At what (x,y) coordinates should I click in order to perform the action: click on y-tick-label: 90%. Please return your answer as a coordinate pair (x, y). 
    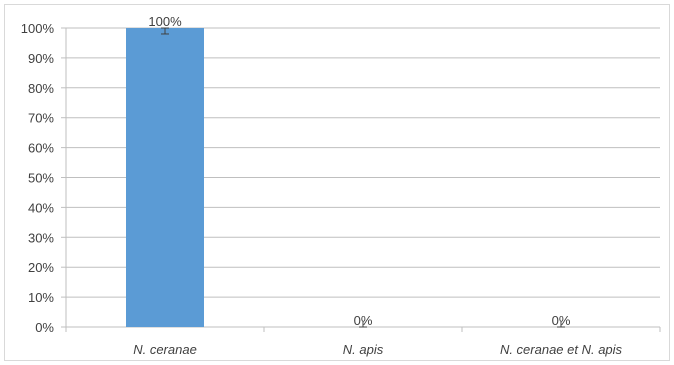
    Looking at the image, I should click on (41, 58).